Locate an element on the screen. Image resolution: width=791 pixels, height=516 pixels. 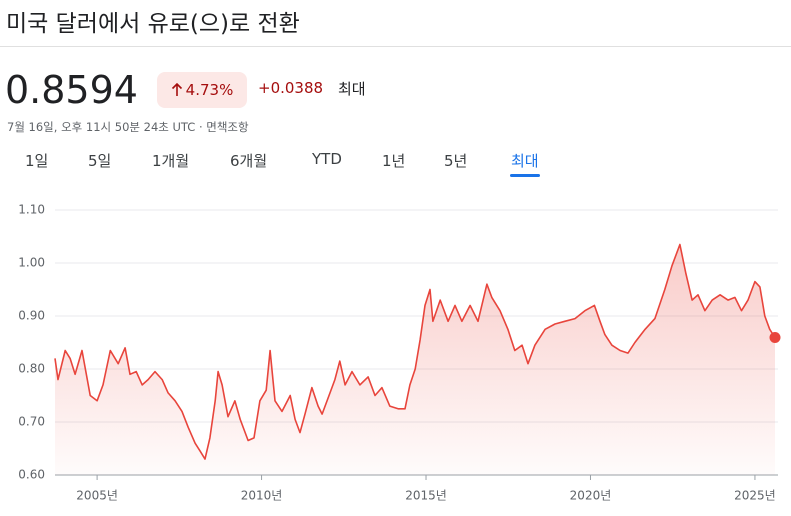
divider is located at coordinates (395, 46).